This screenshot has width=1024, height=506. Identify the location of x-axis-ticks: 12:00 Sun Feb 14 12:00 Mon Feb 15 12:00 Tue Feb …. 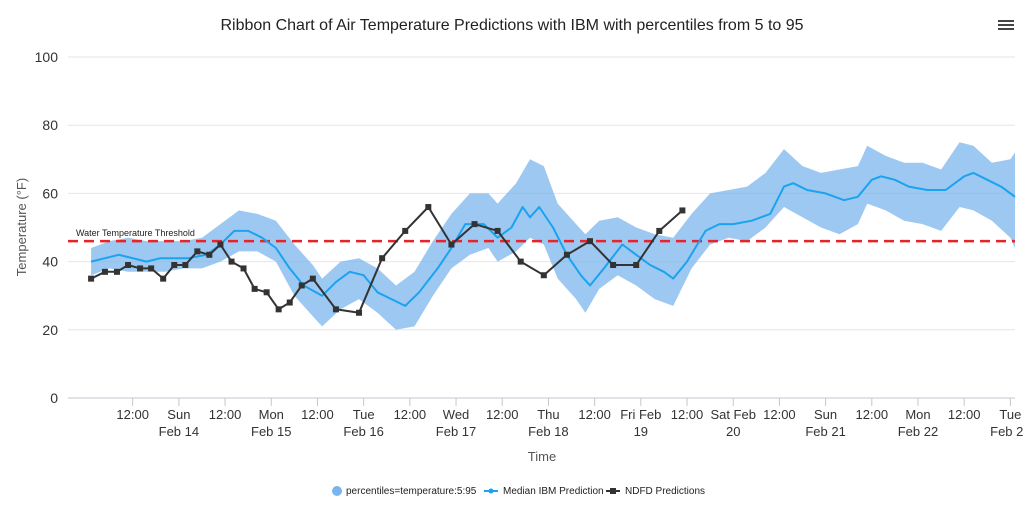
(570, 418).